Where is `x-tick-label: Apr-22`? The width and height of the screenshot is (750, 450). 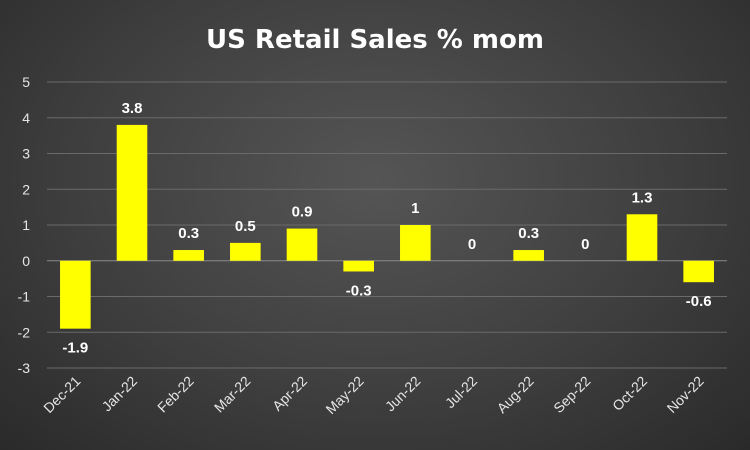 x-tick-label: Apr-22 is located at coordinates (289, 393).